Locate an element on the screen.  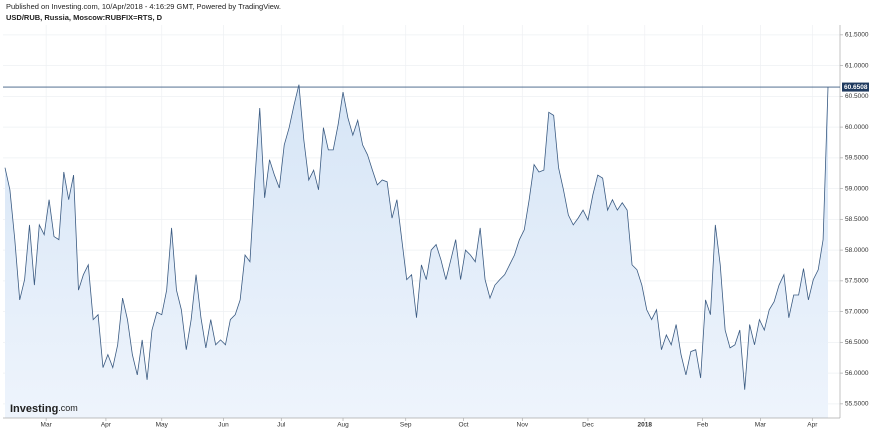
logo-suffix: .com is located at coordinates (68, 408).